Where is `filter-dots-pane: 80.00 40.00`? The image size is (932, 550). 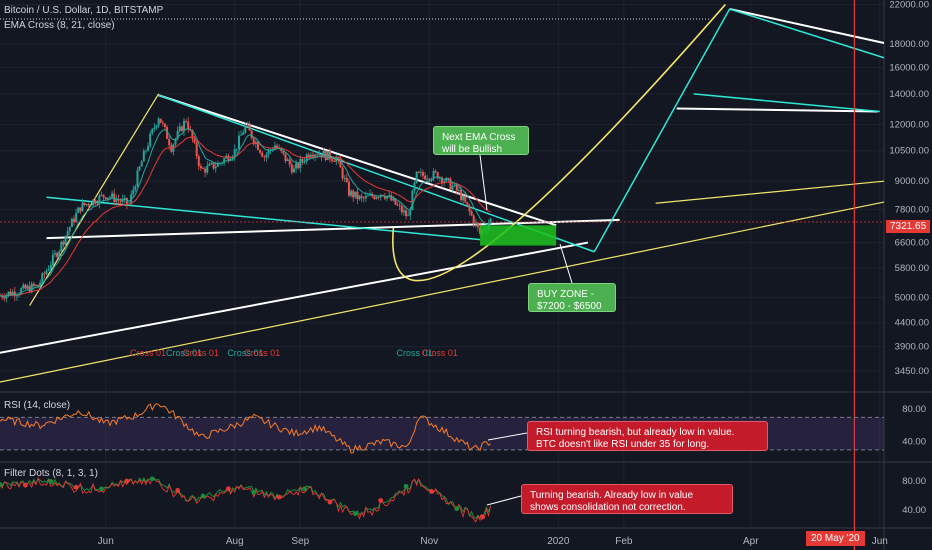
filter-dots-pane: 80.00 40.00 is located at coordinates (463, 499).